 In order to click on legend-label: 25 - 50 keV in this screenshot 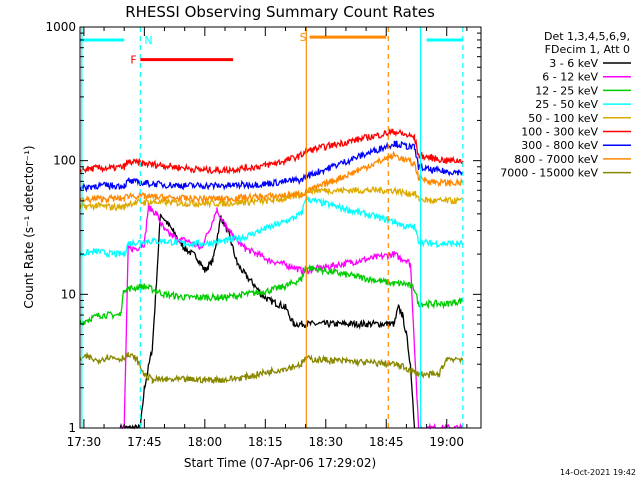, I will do `click(566, 104)`.